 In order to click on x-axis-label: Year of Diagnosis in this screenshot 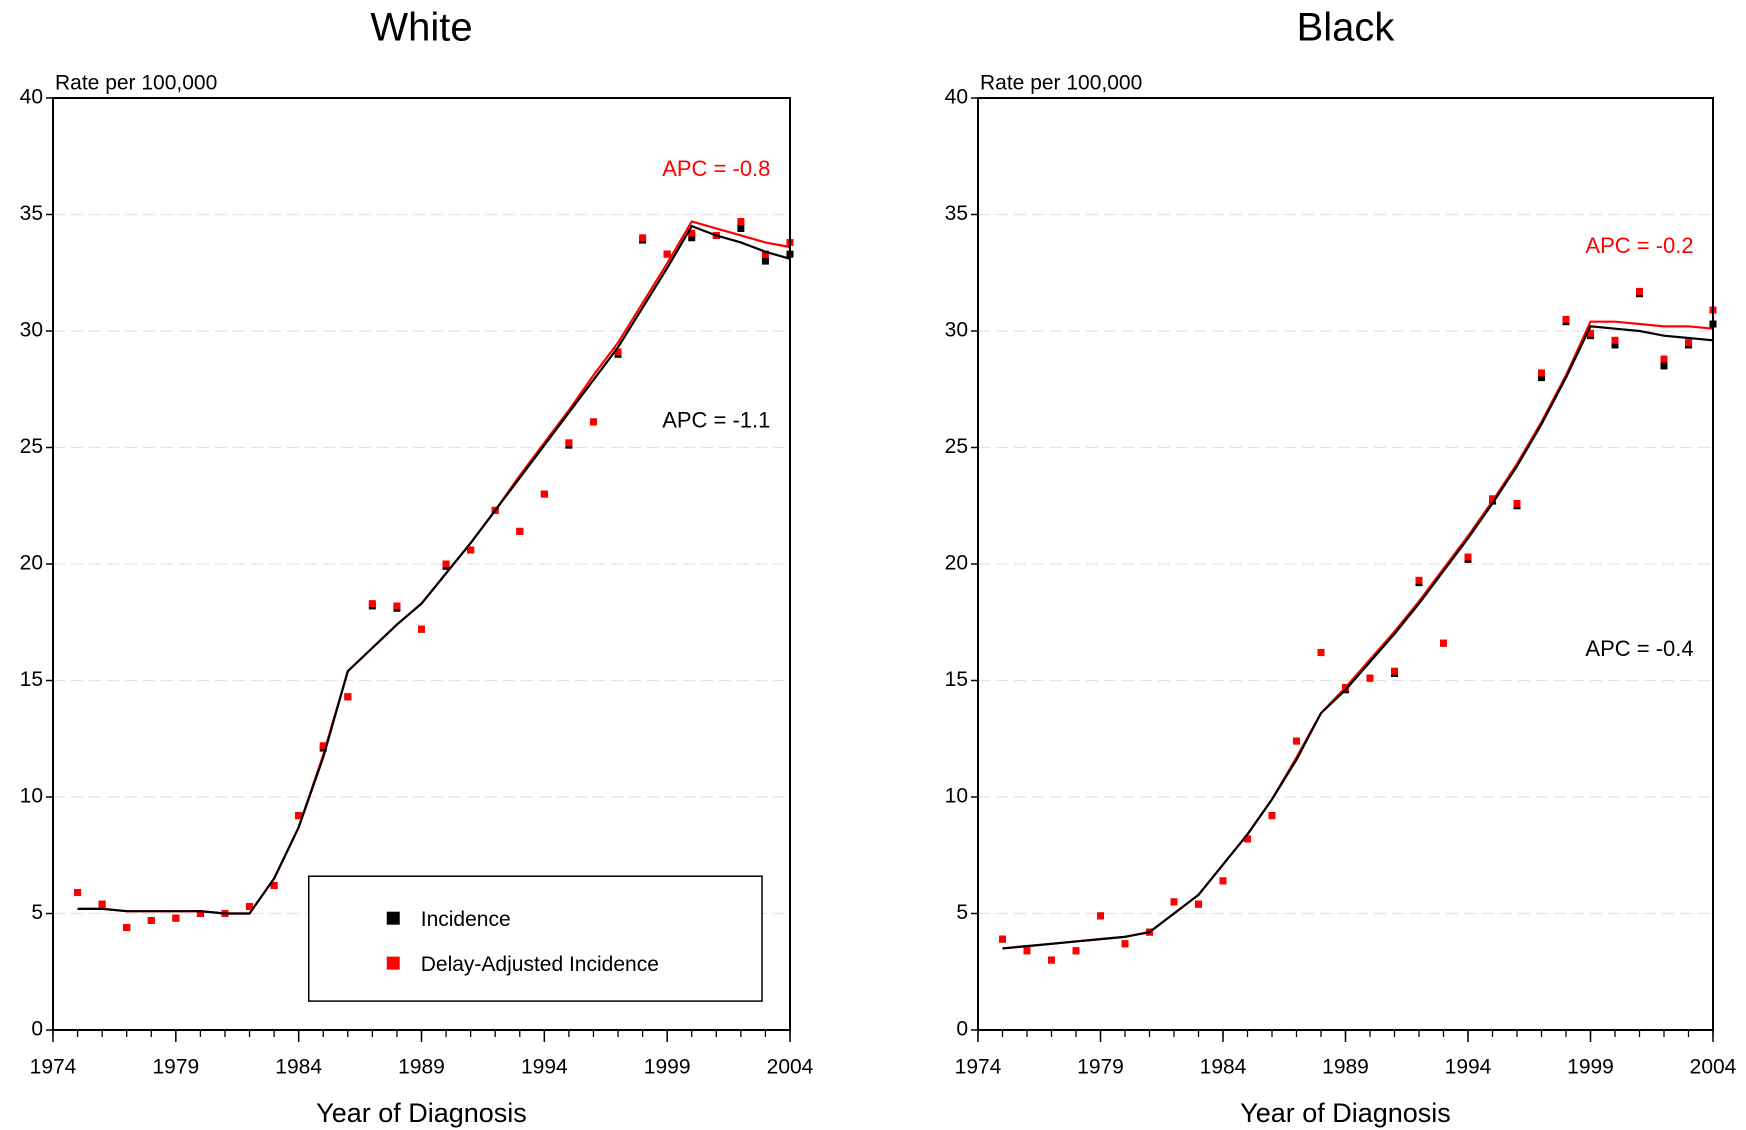, I will do `click(1345, 1113)`.